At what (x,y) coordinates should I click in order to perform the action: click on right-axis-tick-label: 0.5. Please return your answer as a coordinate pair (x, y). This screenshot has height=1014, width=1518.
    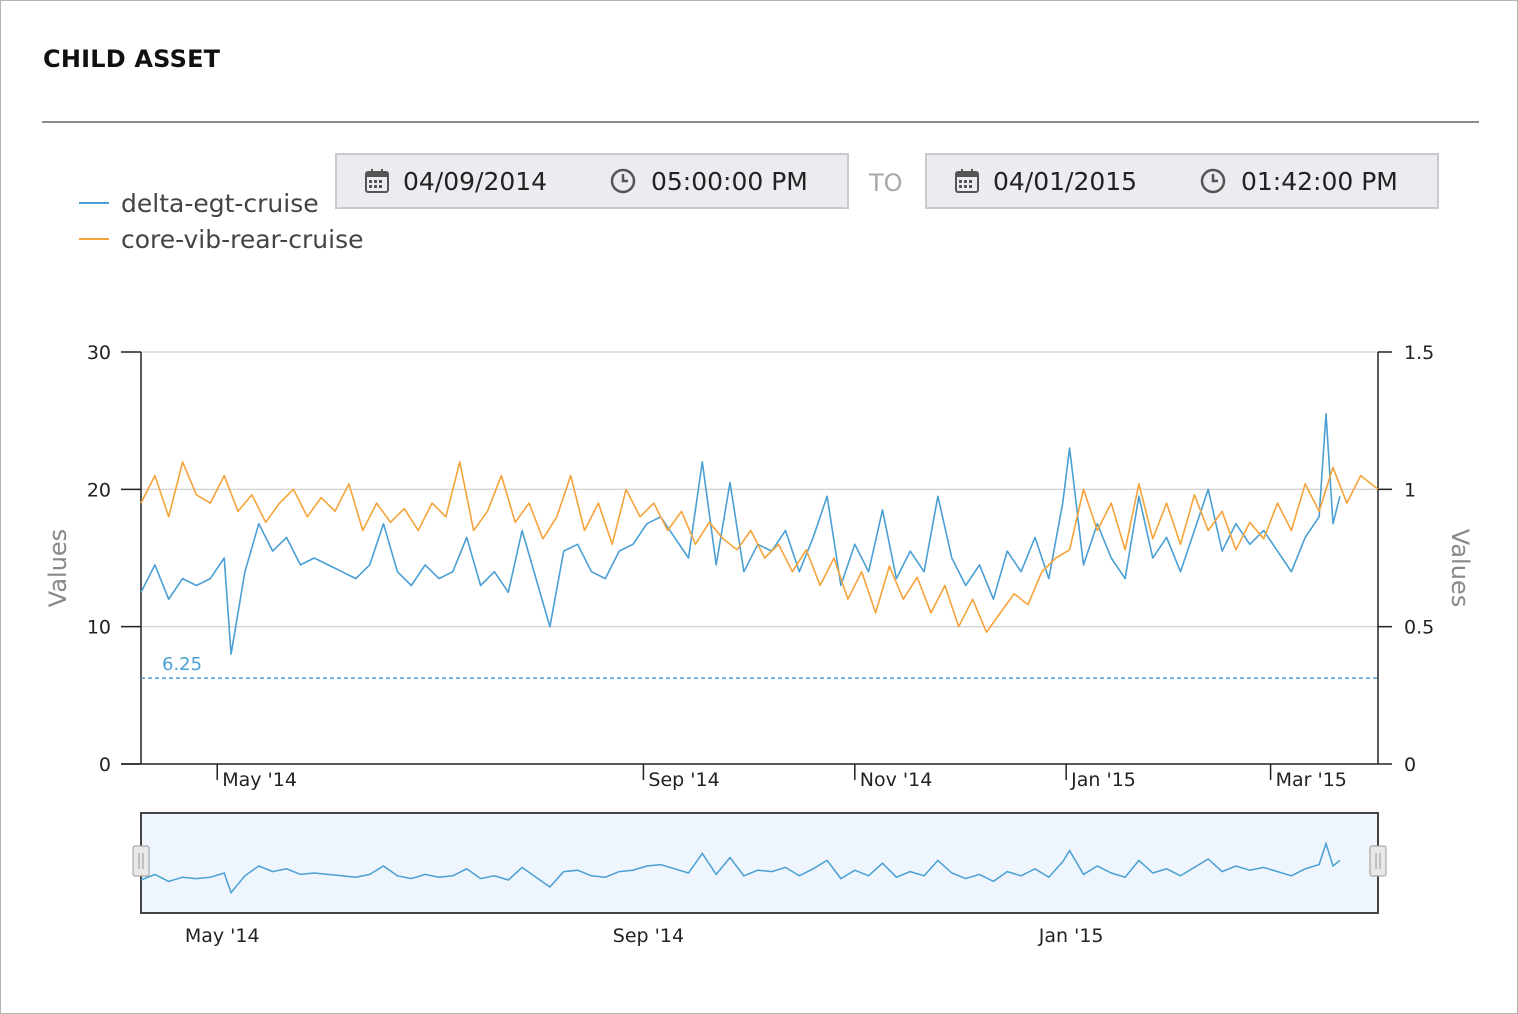
    Looking at the image, I should click on (1419, 628).